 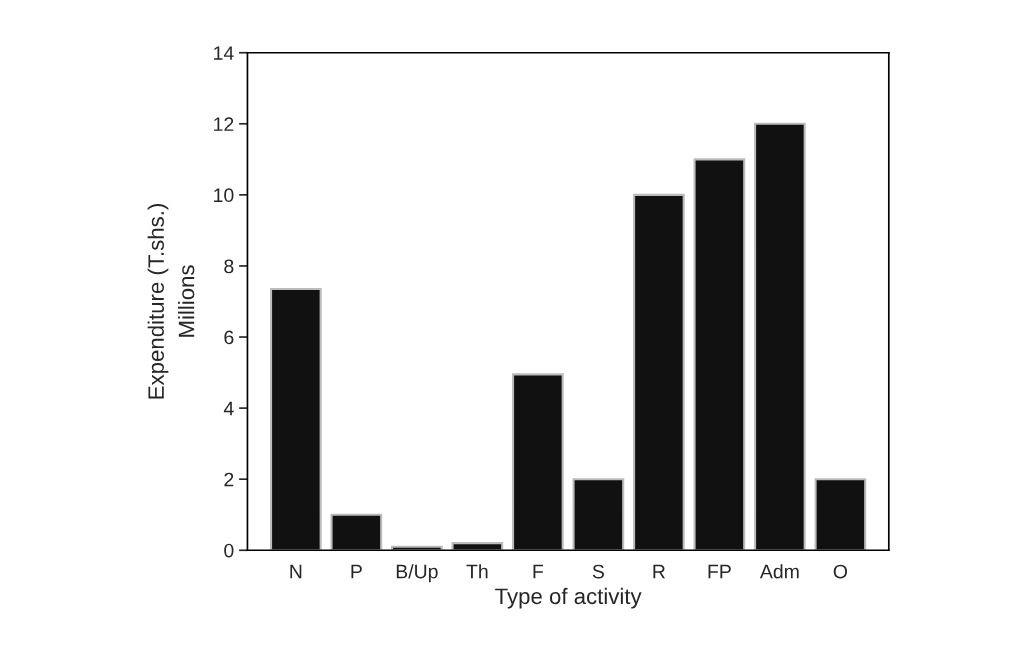 What do you see at coordinates (229, 550) in the screenshot?
I see `y-tick-label: 0` at bounding box center [229, 550].